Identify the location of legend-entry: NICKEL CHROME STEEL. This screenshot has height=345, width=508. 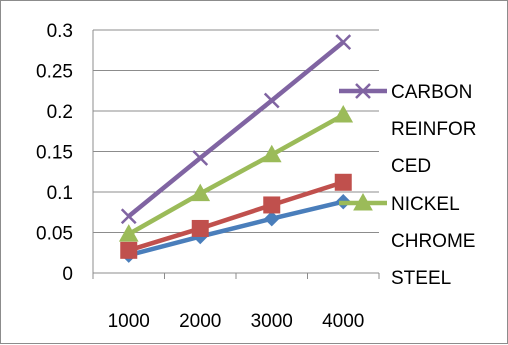
(407, 240).